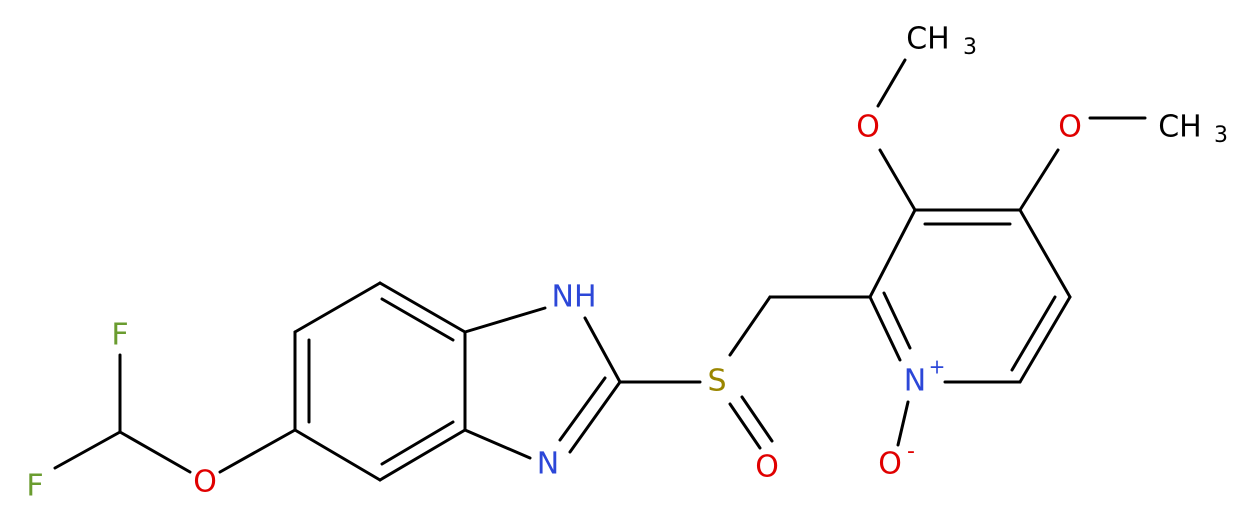  What do you see at coordinates (911, 451) in the screenshot?
I see `charge: -` at bounding box center [911, 451].